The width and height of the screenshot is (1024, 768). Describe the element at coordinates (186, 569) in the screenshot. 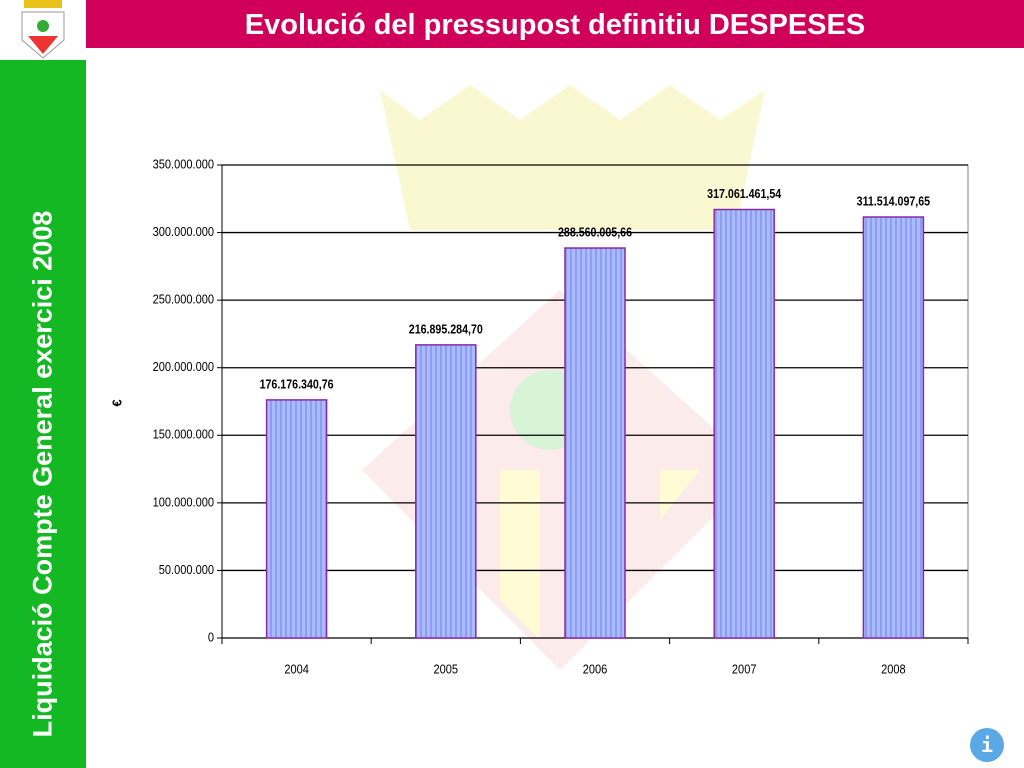

I see `y-tick-label: 50.000.000` at that location.